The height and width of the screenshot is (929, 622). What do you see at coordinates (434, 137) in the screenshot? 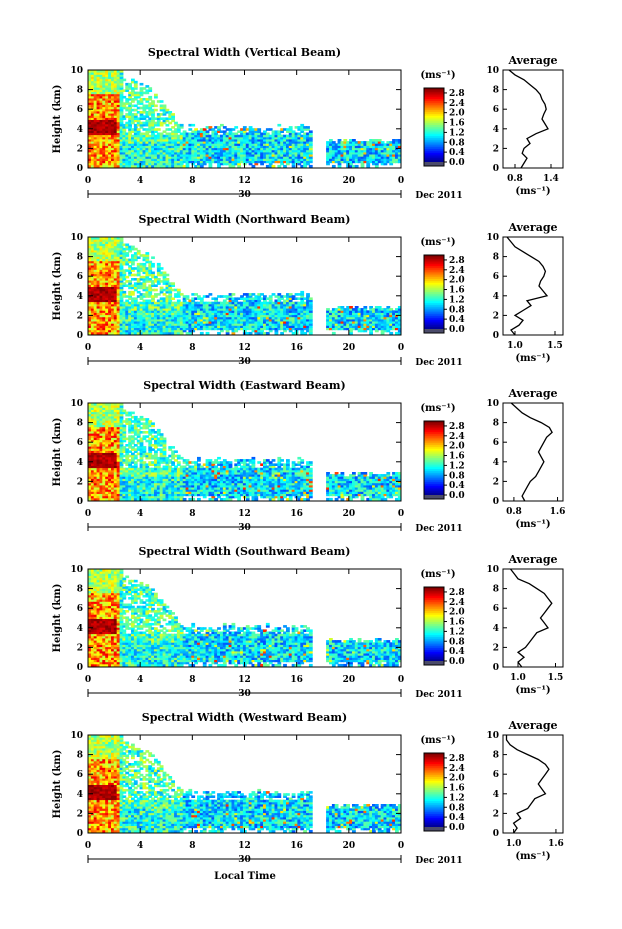
I see `colorbar-swatch` at bounding box center [434, 137].